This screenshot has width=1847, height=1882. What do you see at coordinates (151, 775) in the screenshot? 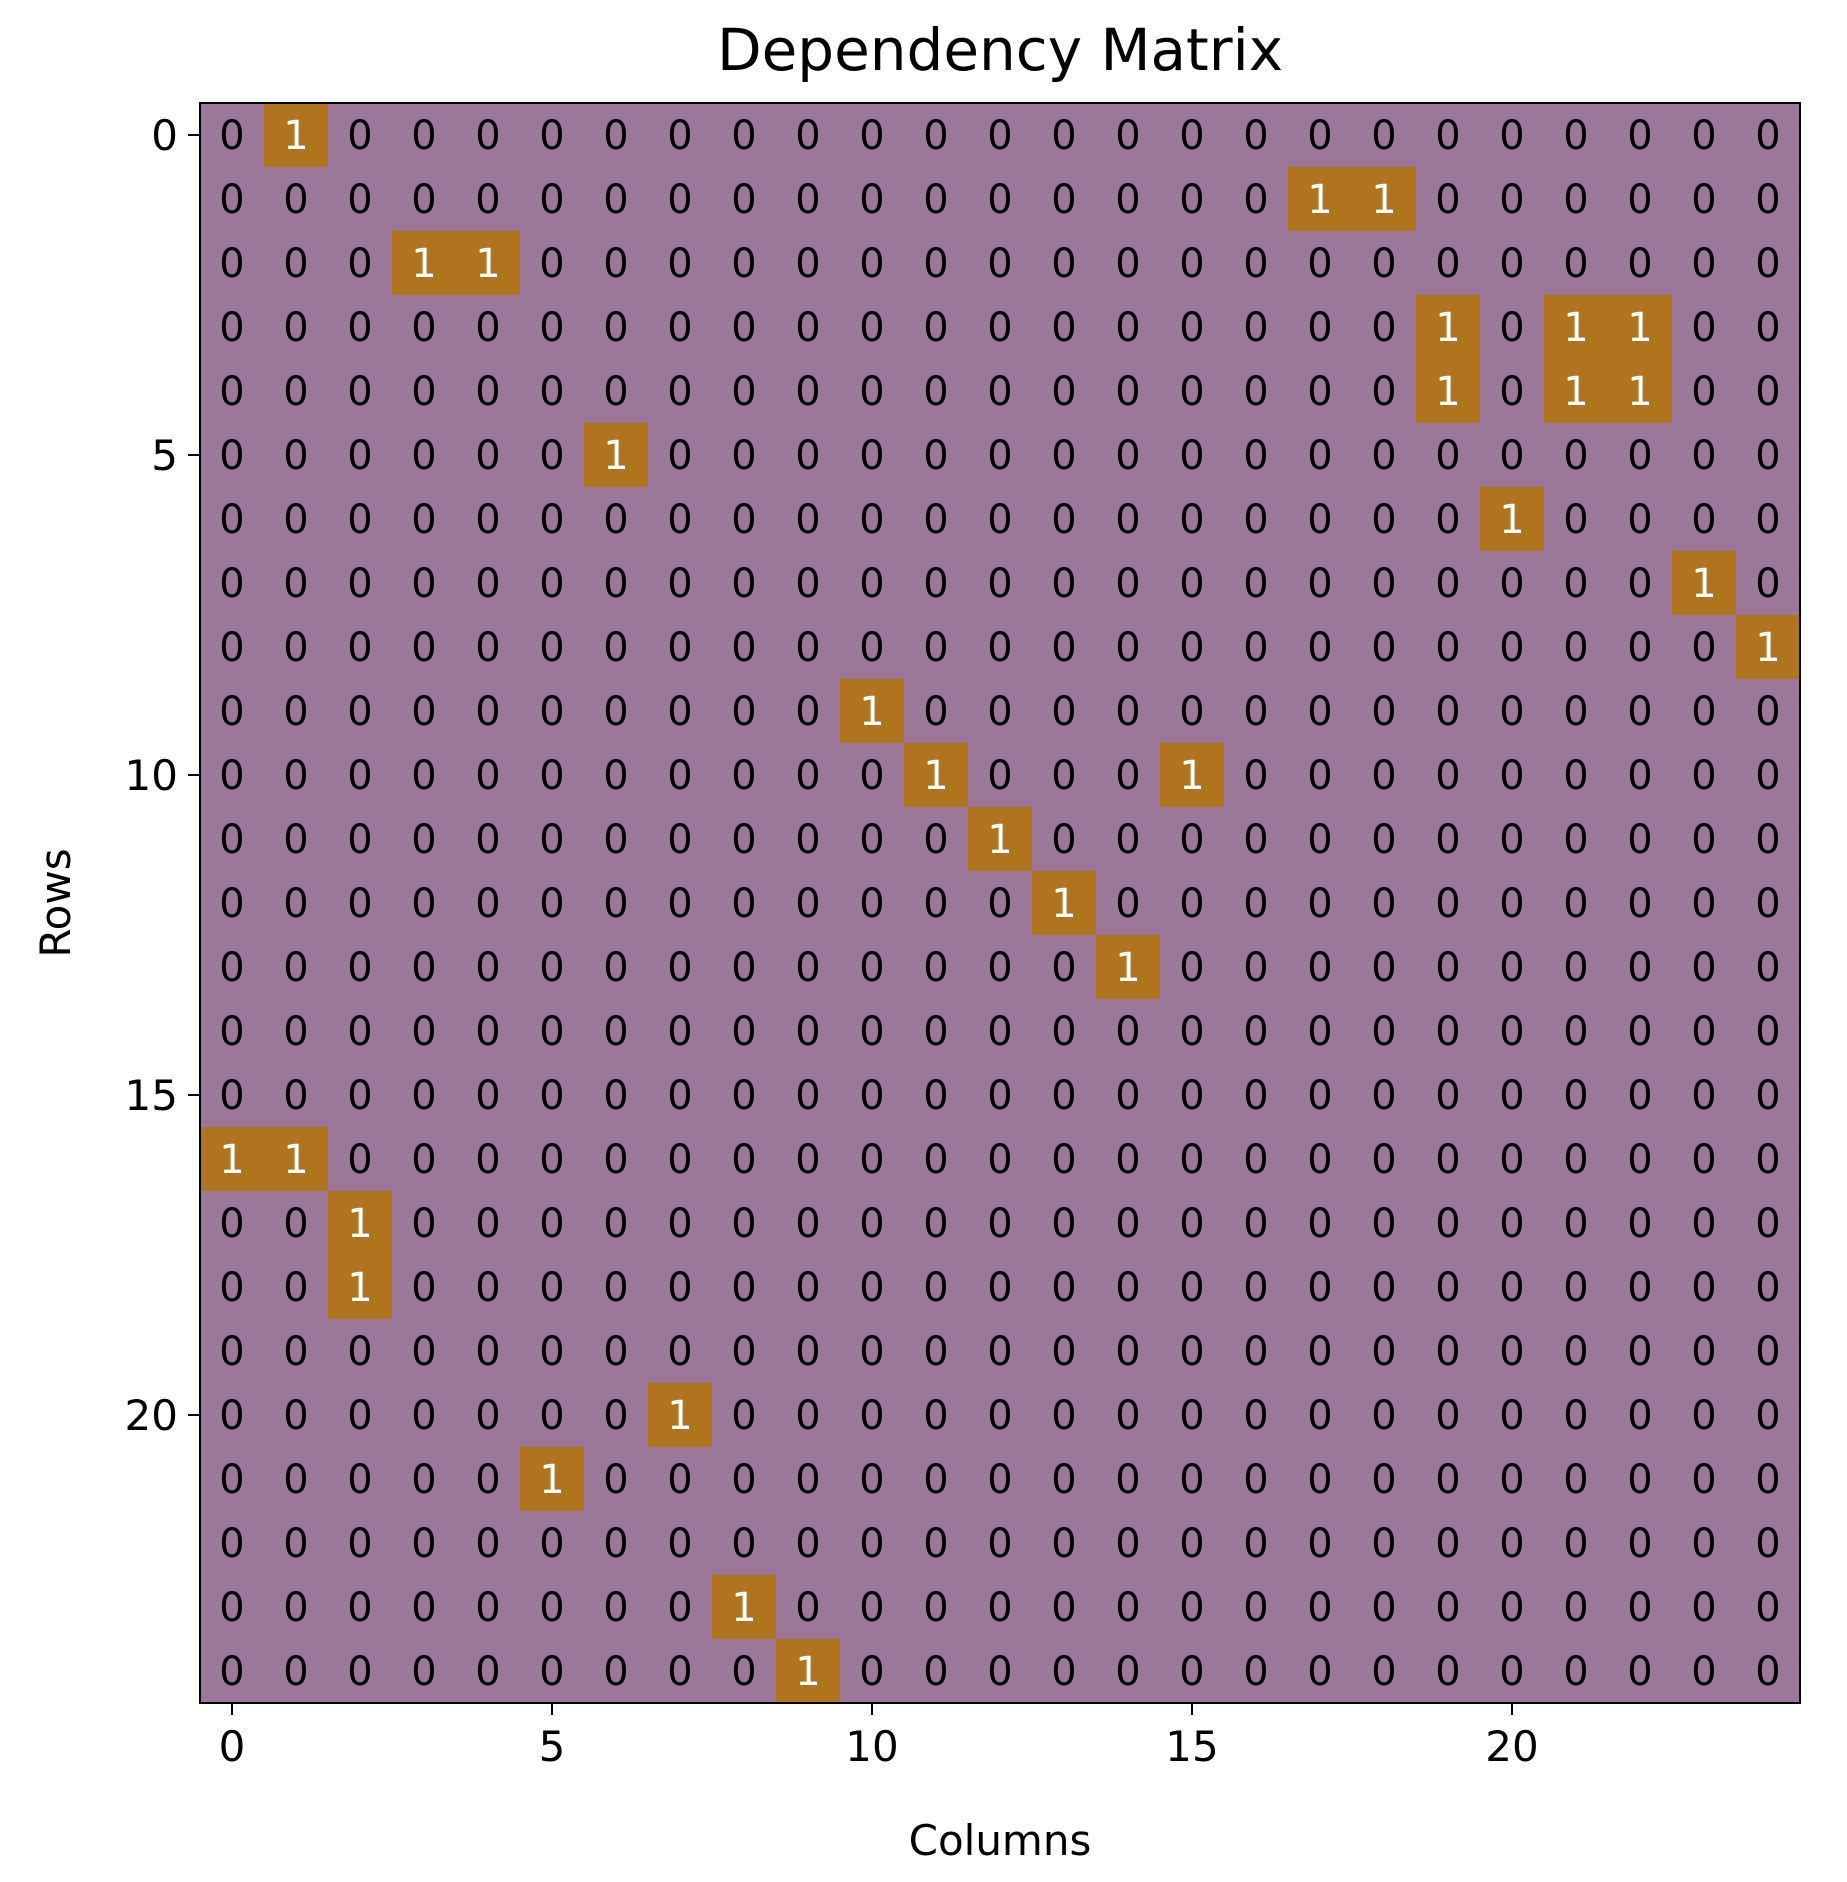
I see `y-tick-label: 10` at bounding box center [151, 775].